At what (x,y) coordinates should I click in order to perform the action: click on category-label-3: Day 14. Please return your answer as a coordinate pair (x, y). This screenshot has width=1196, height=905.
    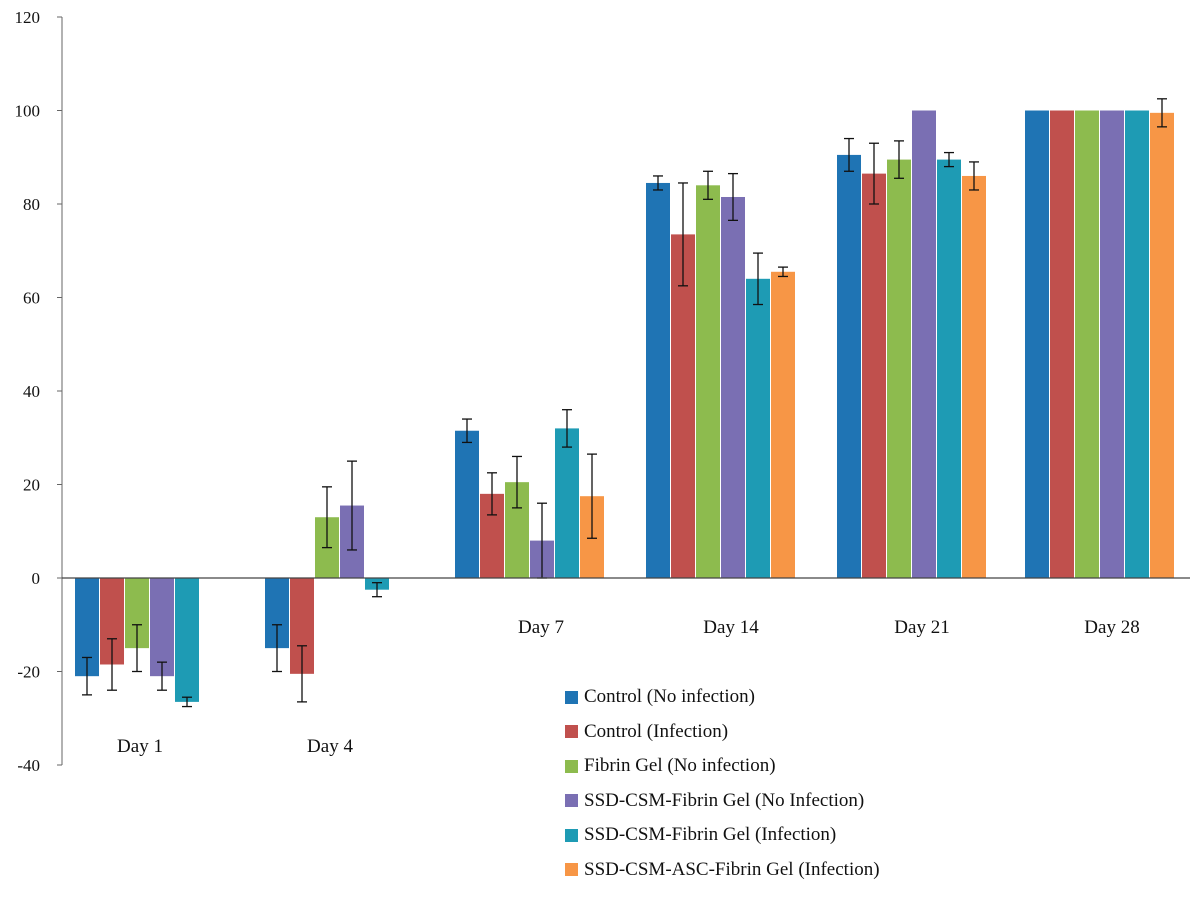
    Looking at the image, I should click on (731, 627).